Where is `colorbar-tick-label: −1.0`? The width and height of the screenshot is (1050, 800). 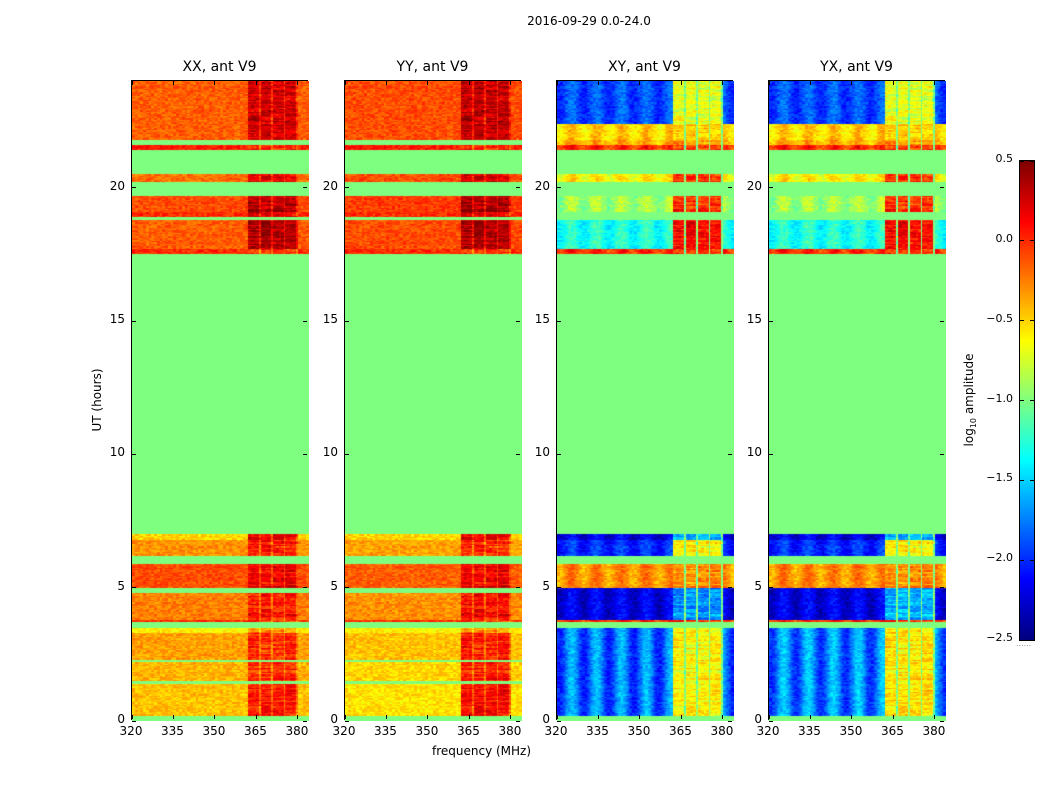
colorbar-tick-label: −1.0 is located at coordinates (999, 398).